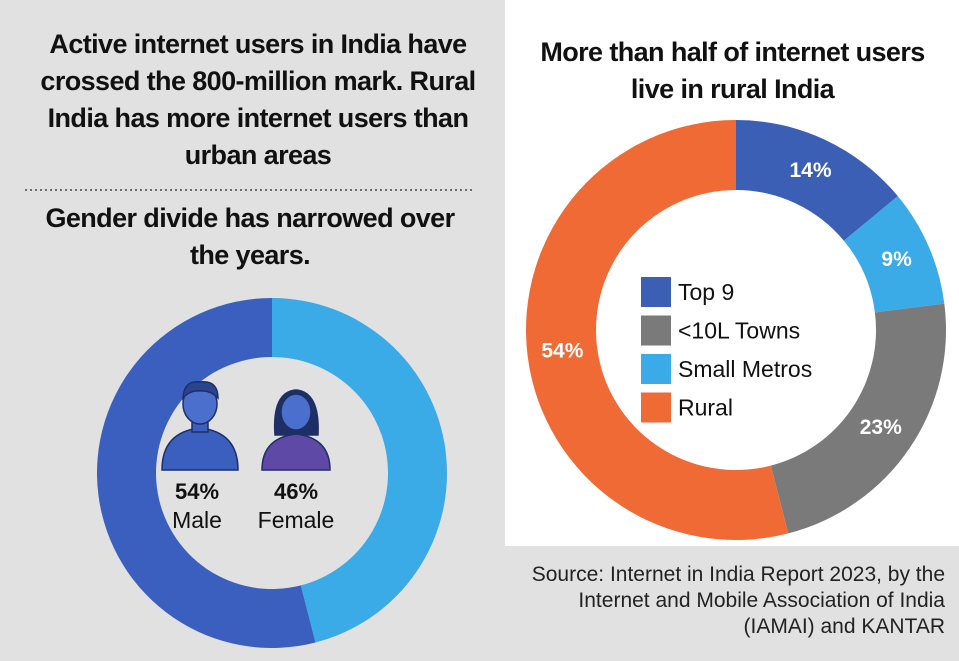 The image size is (959, 661). Describe the element at coordinates (810, 170) in the screenshot. I see `value-label: 14%` at that location.